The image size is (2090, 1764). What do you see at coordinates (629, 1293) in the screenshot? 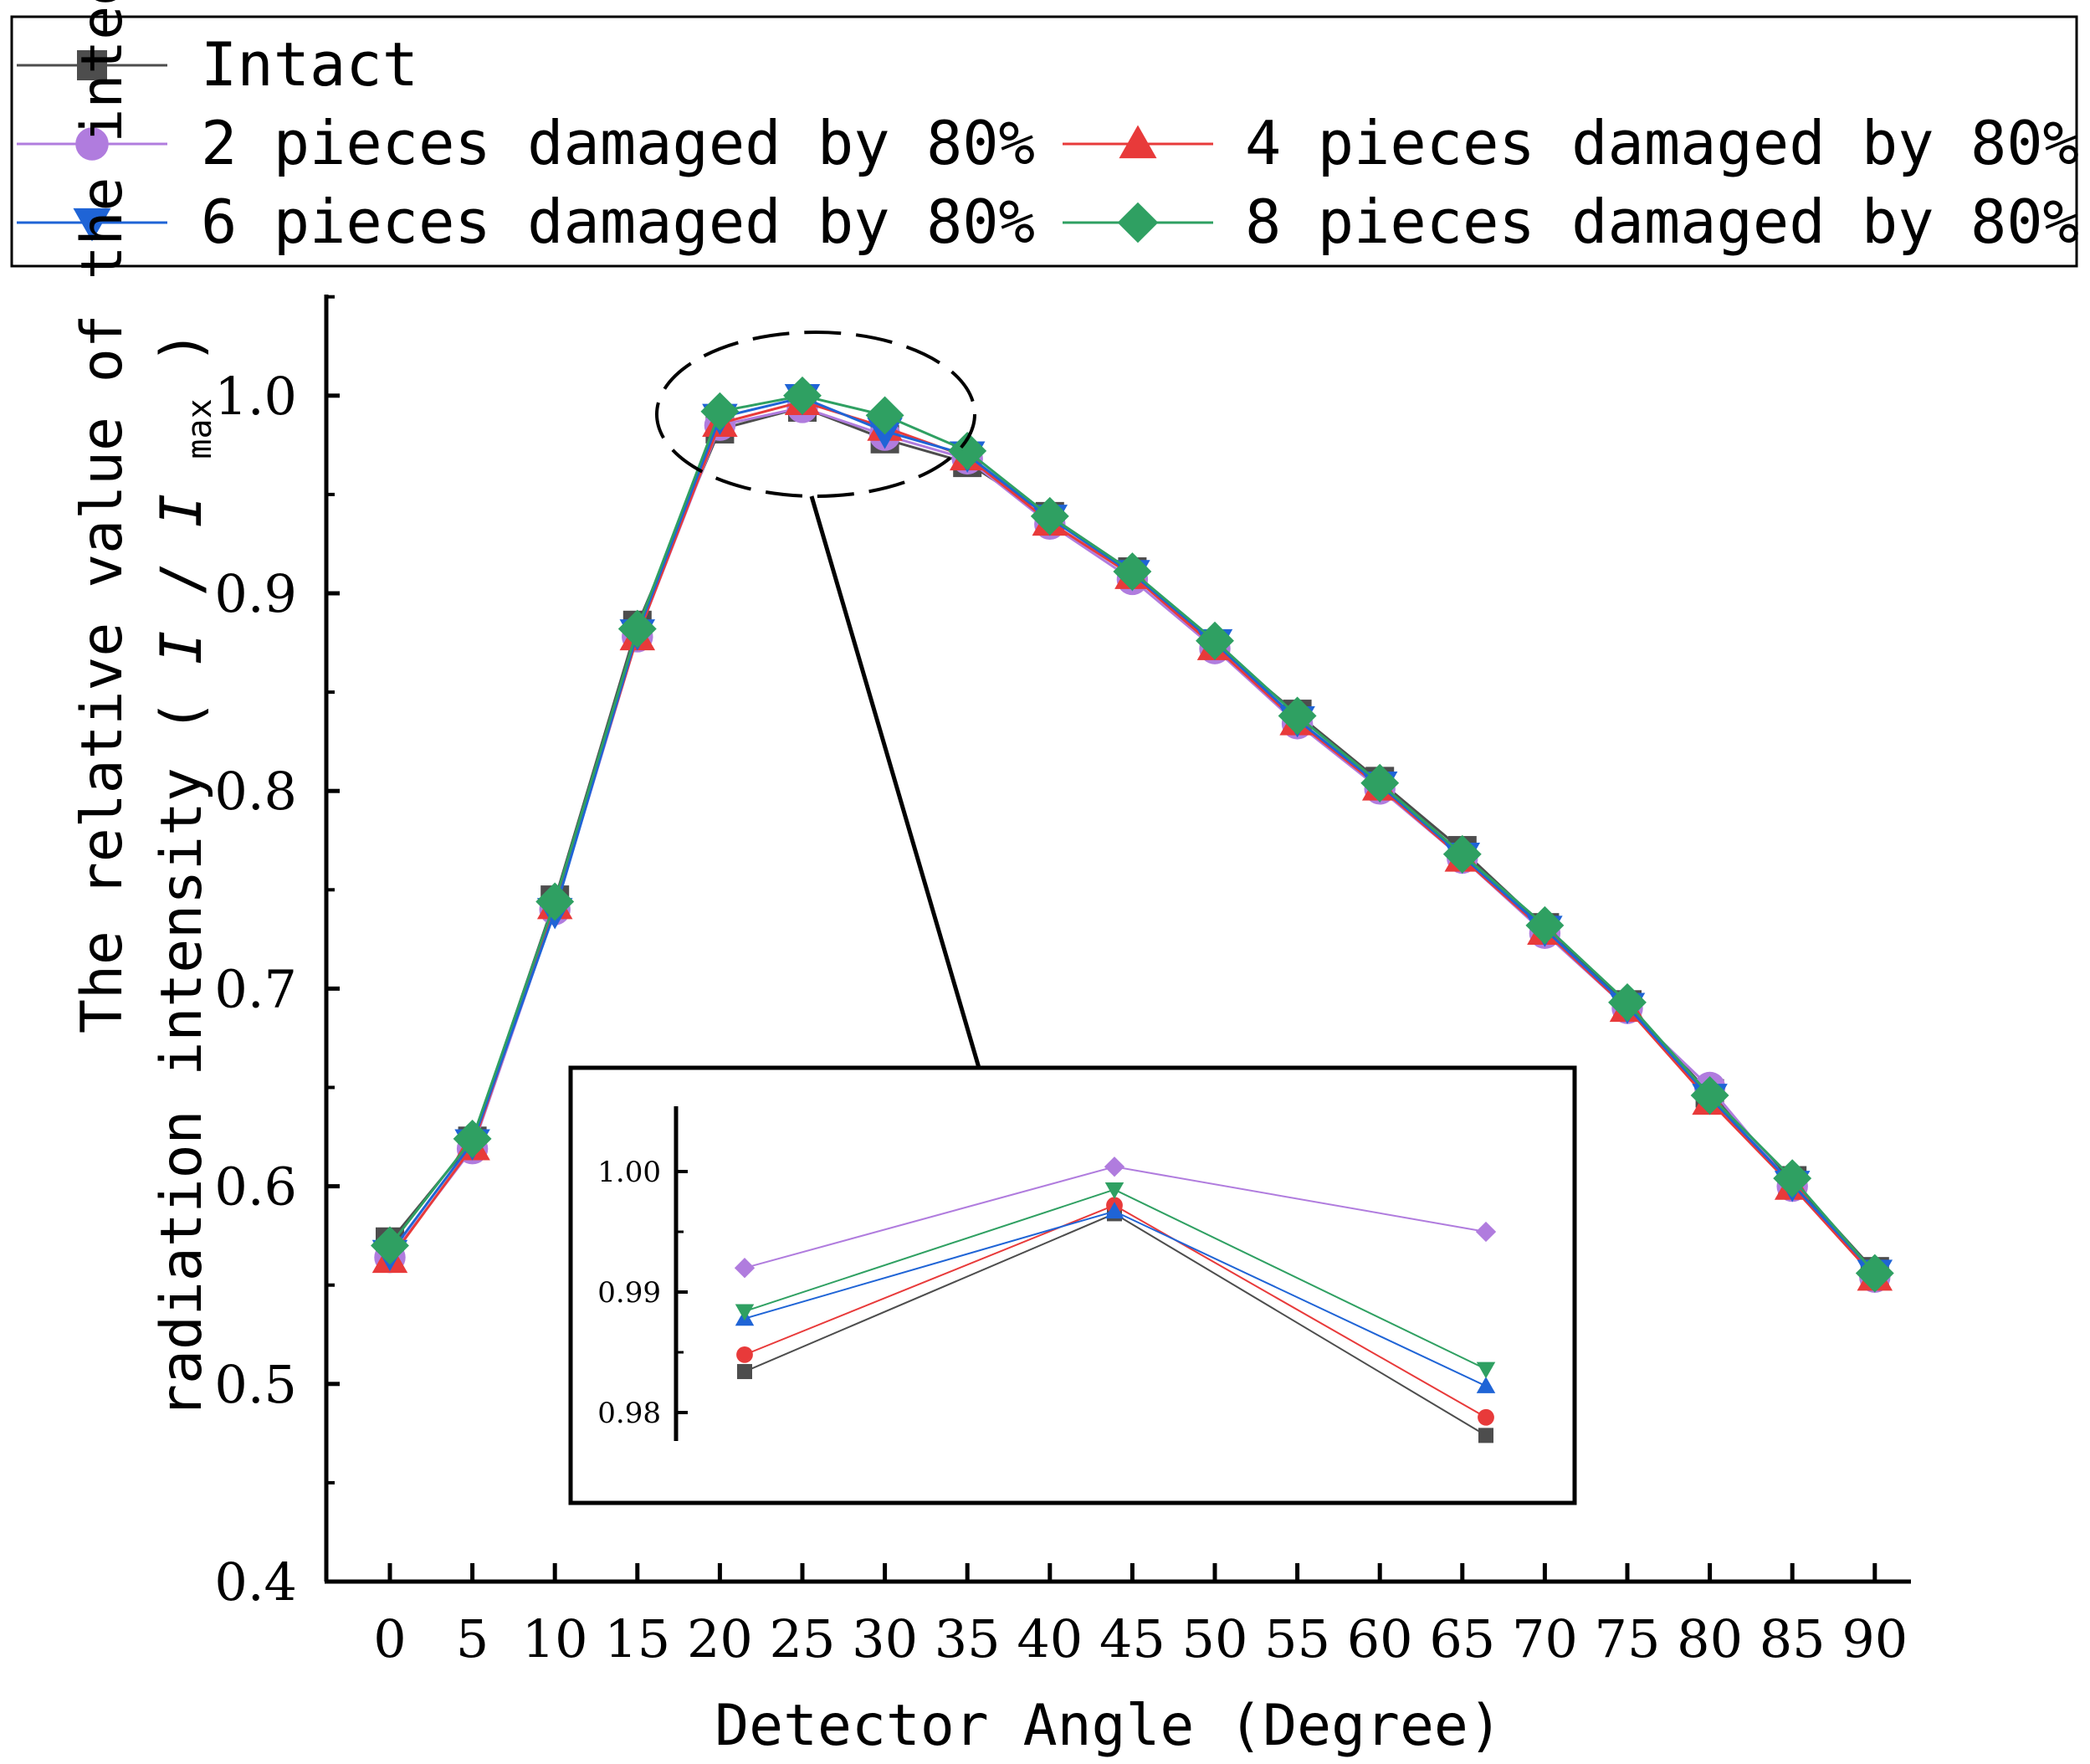
I see `inset-y-tick-label: 0.99` at bounding box center [629, 1293].